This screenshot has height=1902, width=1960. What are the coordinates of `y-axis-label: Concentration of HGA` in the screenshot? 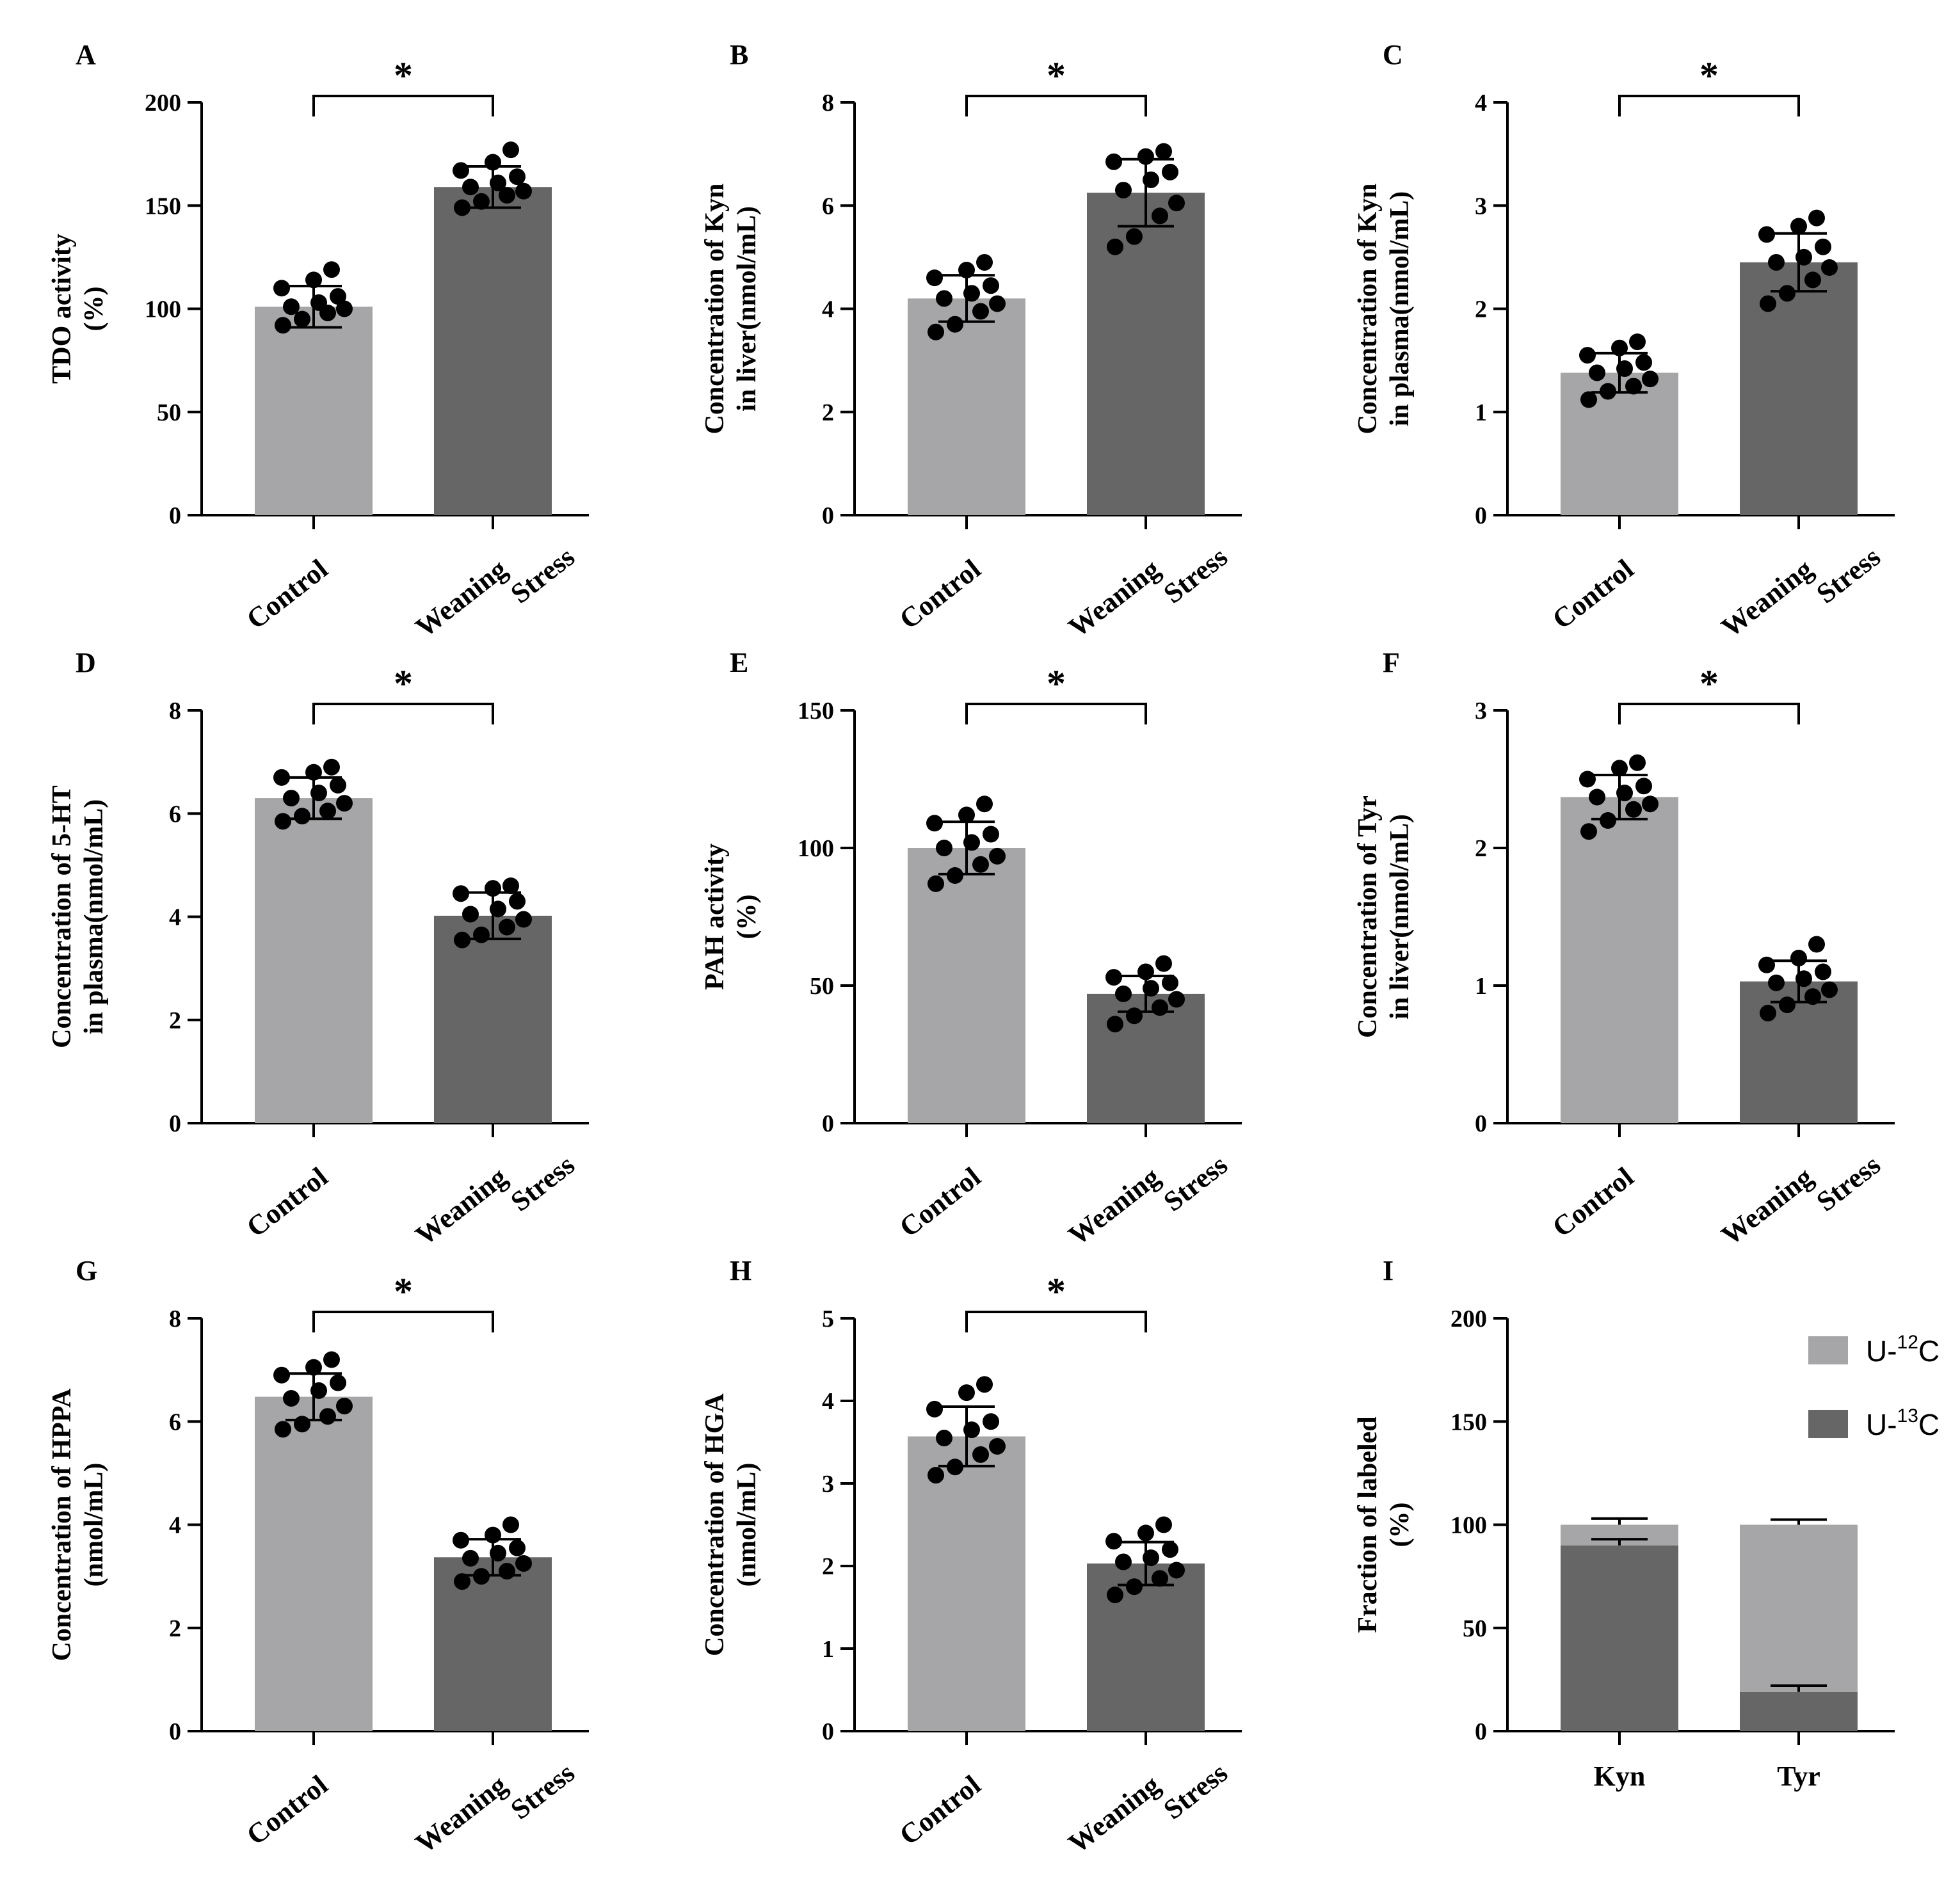 It's located at (715, 1524).